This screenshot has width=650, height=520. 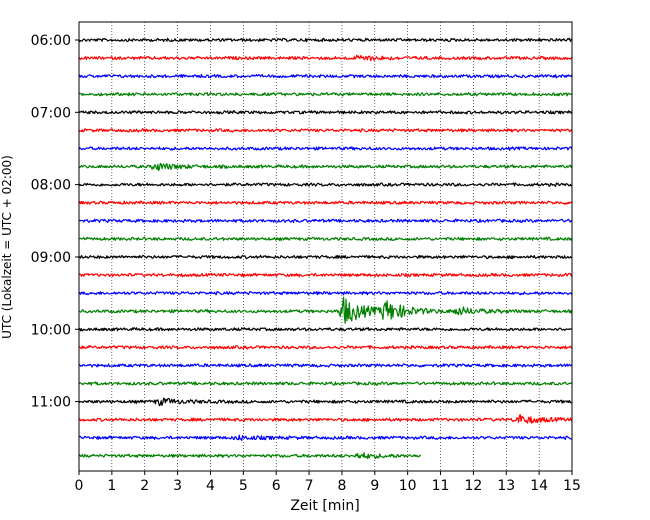 What do you see at coordinates (328, 482) in the screenshot?
I see `x-axis-ticks: 0 1 2 3 4 5 6 7 8 9 10 11 12 13 14 15` at bounding box center [328, 482].